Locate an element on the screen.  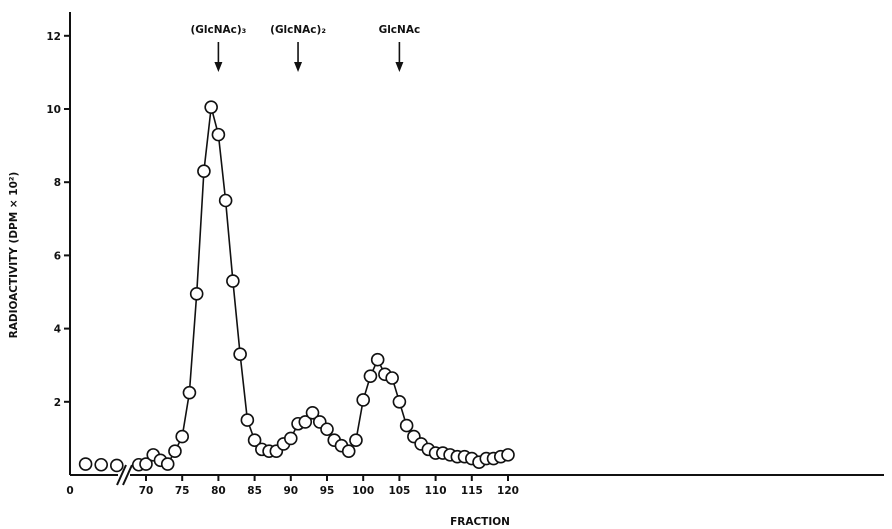
y-axis-title: RADIOACTIVITY (DPM × 10²) is located at coordinates (14, 255).